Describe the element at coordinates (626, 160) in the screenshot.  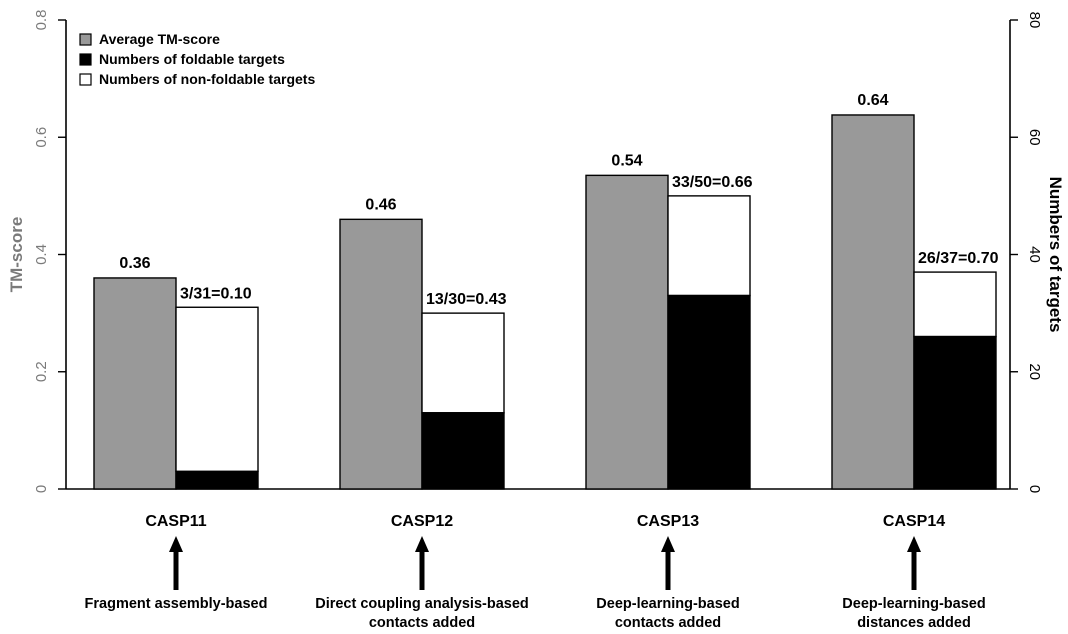
I see `tm-score-label: 0.54` at that location.